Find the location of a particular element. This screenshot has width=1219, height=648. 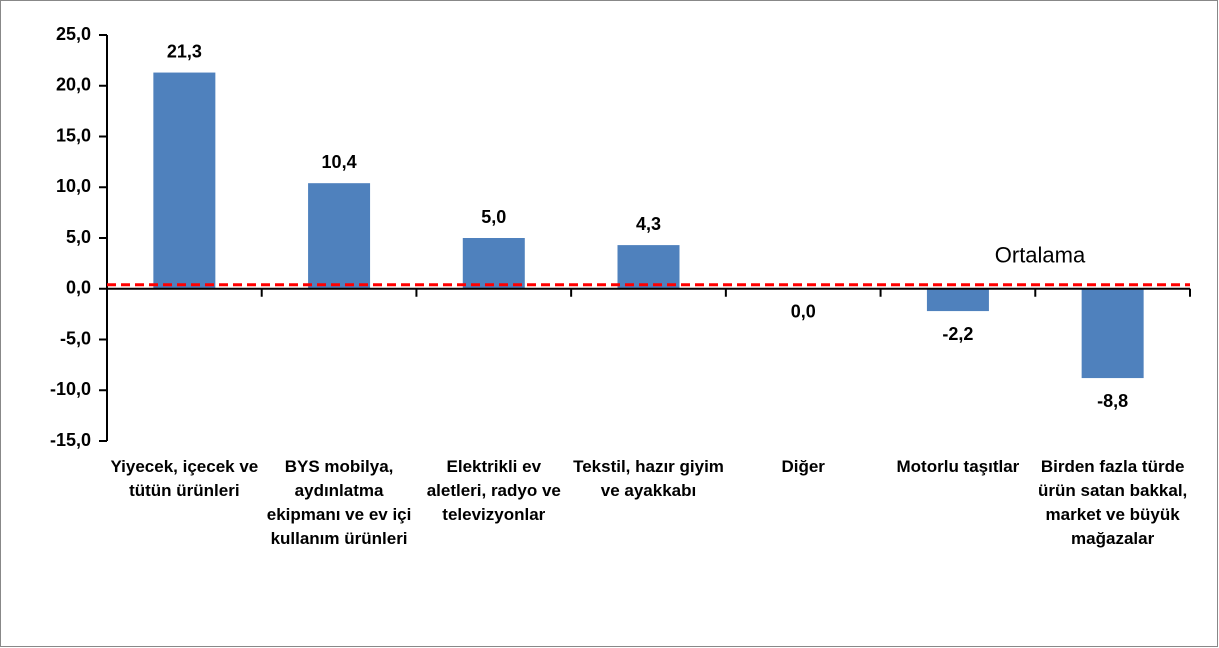

x-tick-label-box: Motorlu taşıtlar is located at coordinates (958, 466).